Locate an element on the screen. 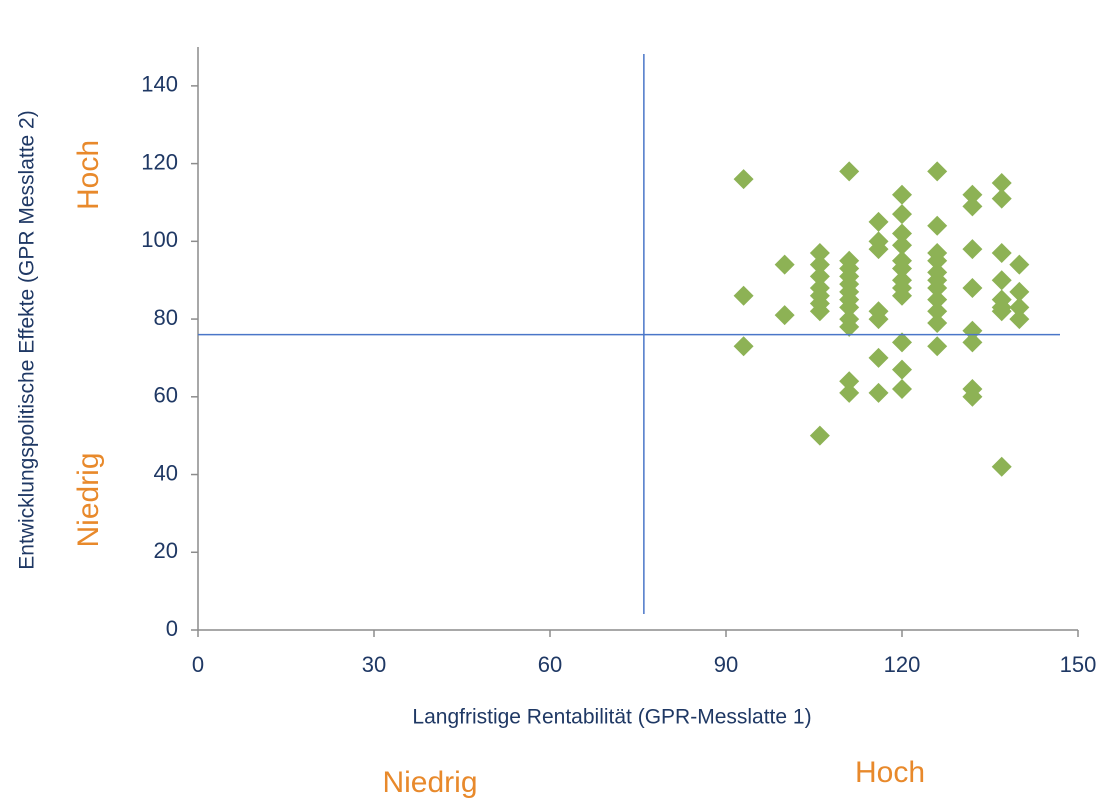  x-high-label: Hoch is located at coordinates (890, 772).